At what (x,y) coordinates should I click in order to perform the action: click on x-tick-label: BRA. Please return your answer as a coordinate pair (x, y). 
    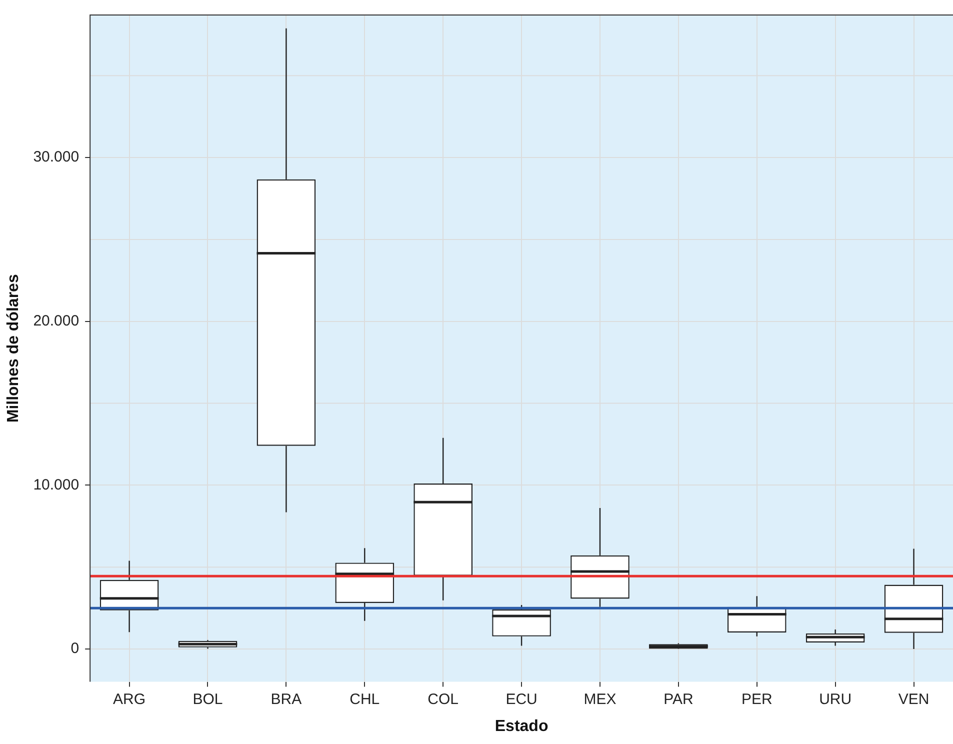
    Looking at the image, I should click on (286, 699).